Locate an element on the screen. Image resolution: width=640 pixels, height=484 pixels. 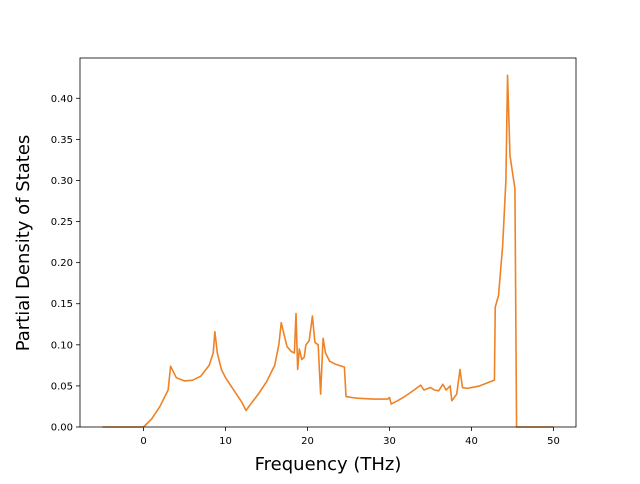
x-tick-label: 40 is located at coordinates (471, 441).